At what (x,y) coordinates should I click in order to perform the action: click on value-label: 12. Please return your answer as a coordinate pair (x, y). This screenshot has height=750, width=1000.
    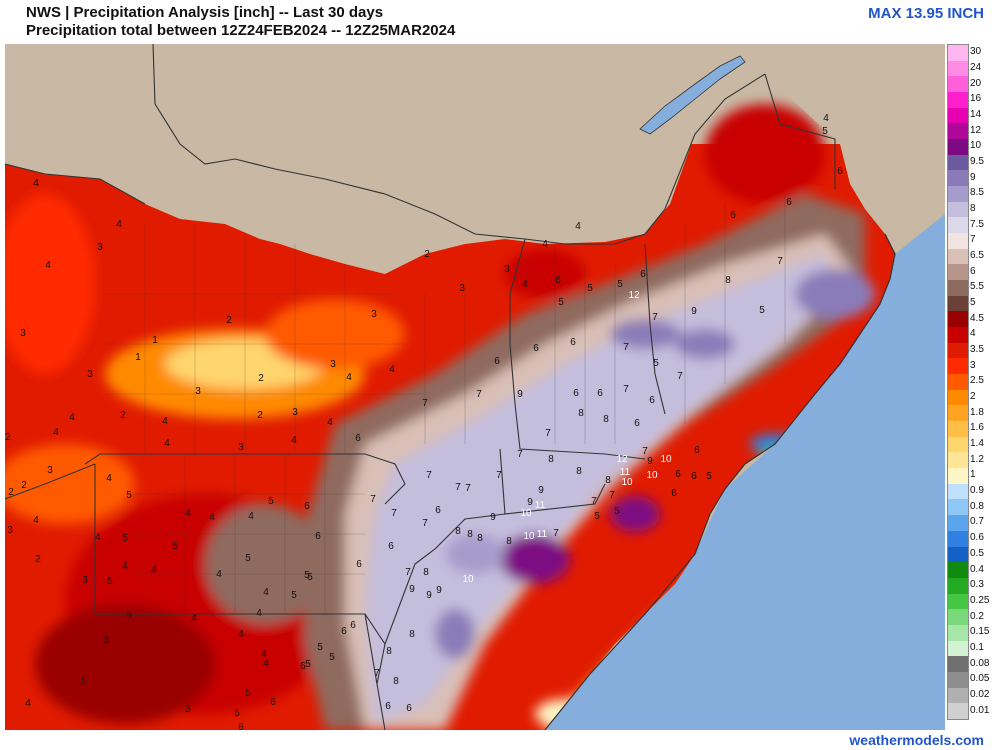
    Looking at the image, I should click on (634, 295).